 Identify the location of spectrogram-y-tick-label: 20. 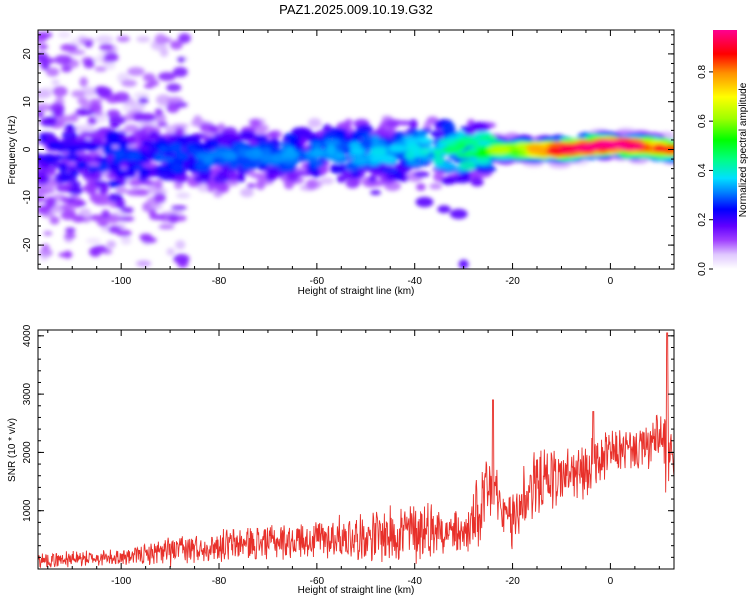
(27, 54).